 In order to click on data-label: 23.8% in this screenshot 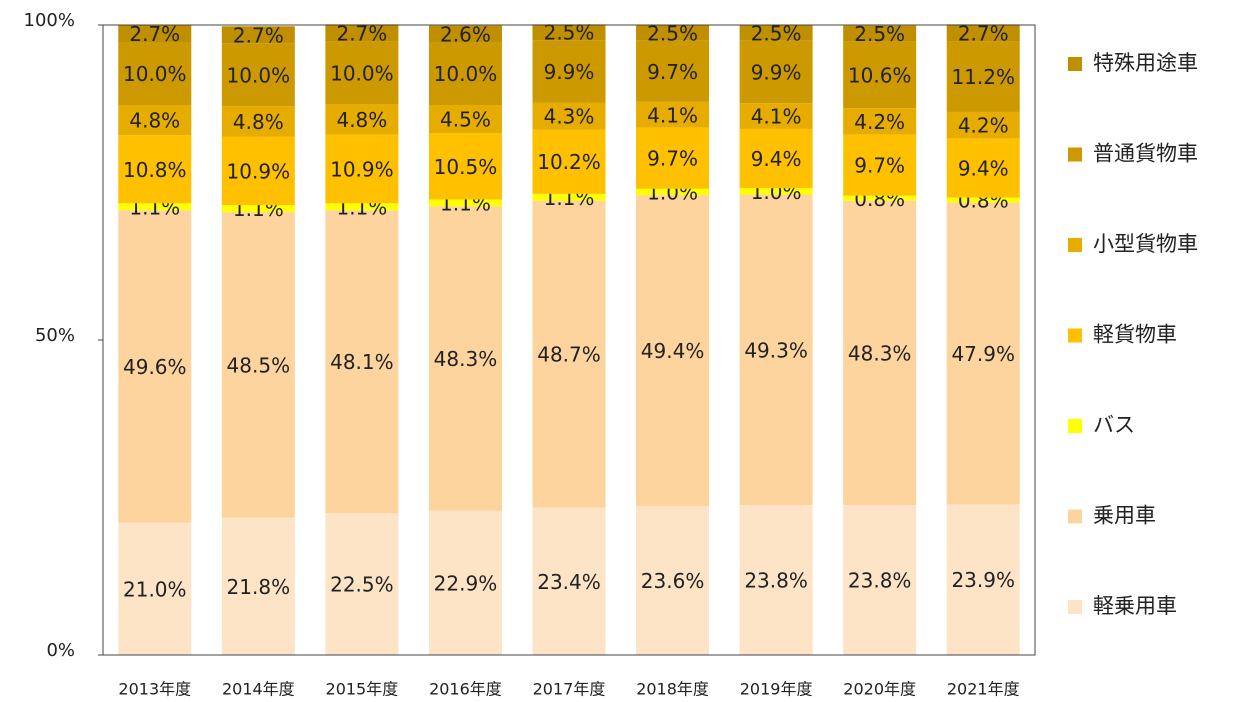, I will do `click(776, 581)`.